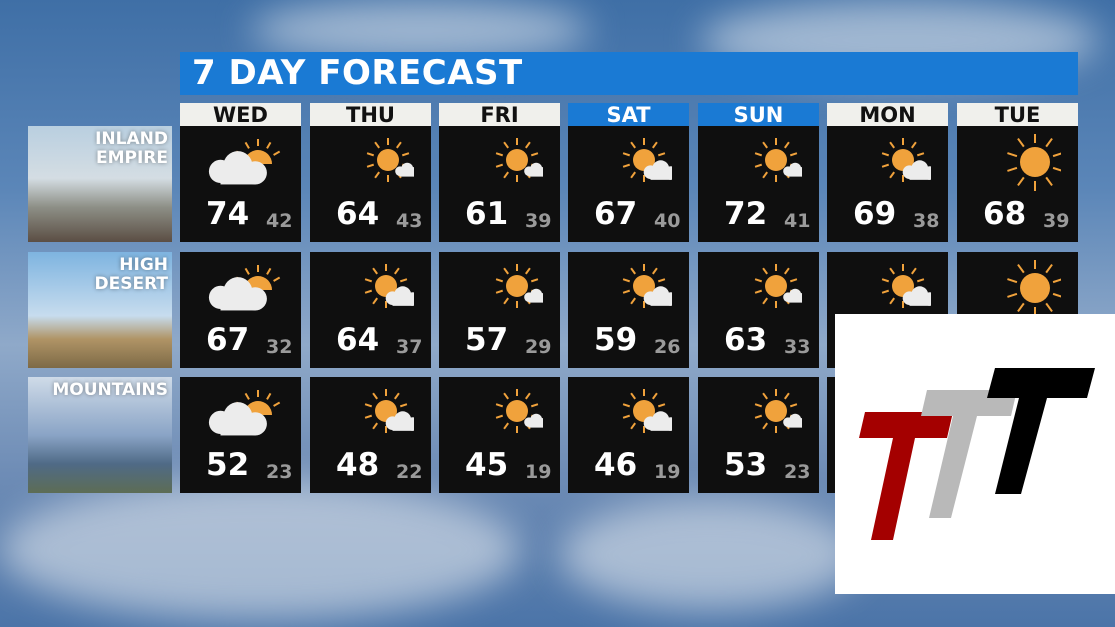  I want to click on forecast-cell: 74 42, so click(240, 184).